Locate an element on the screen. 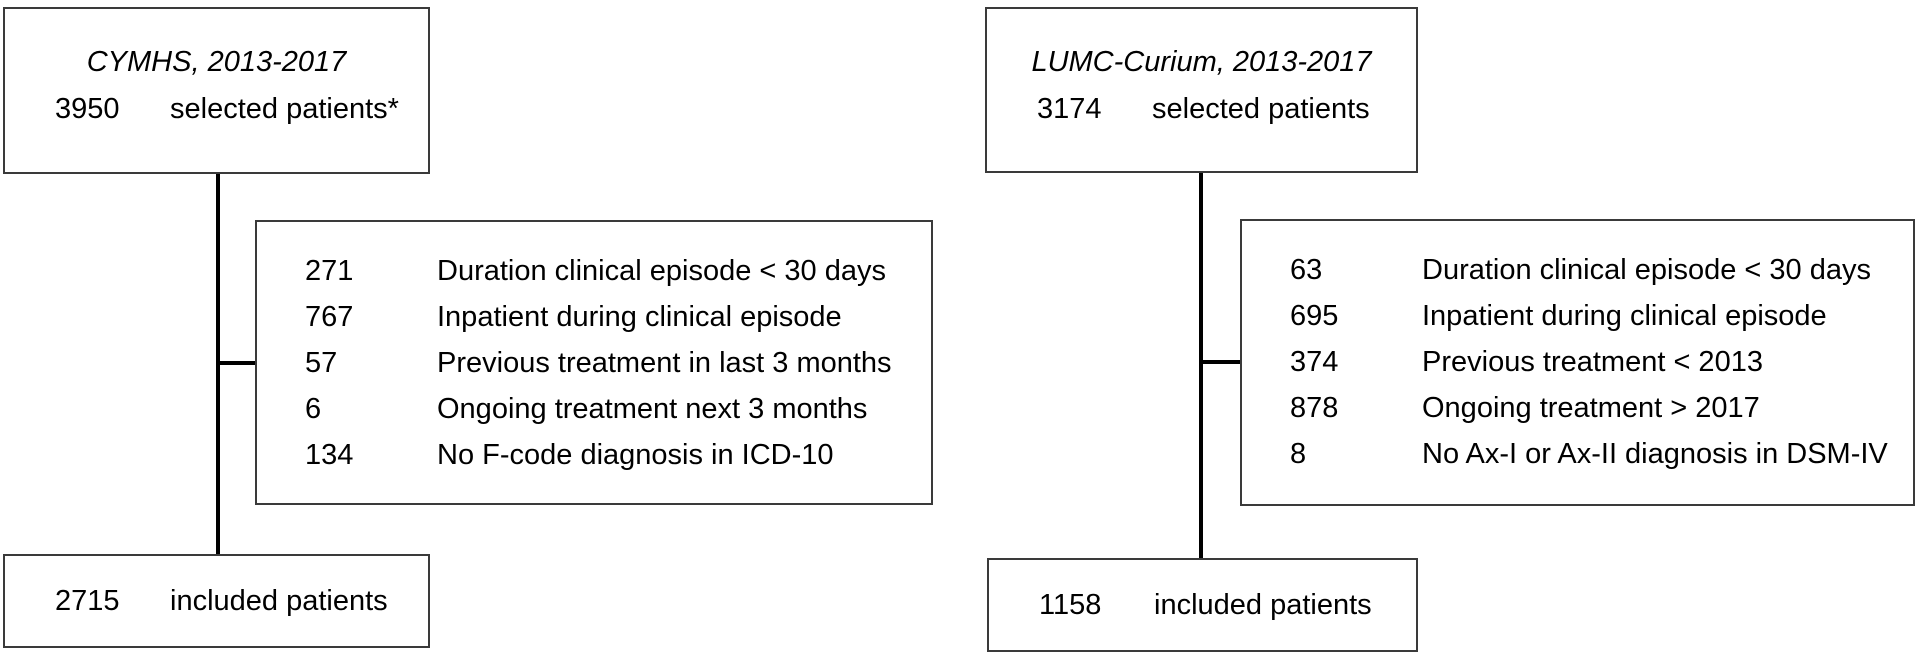 The width and height of the screenshot is (1919, 657). cymhs-source-row: 3950 selected patients* is located at coordinates (216, 109).